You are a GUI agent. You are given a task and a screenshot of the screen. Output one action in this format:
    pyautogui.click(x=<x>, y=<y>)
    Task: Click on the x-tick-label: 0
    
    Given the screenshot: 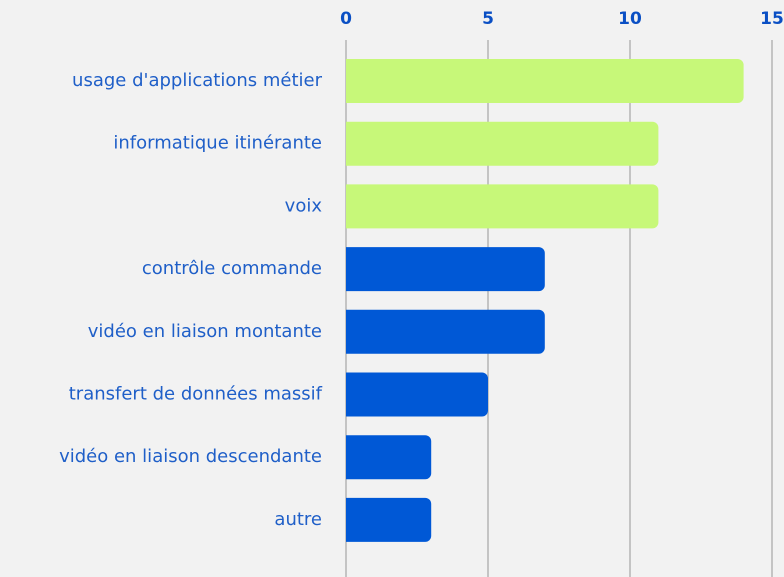 What is the action you would take?
    pyautogui.click(x=346, y=19)
    